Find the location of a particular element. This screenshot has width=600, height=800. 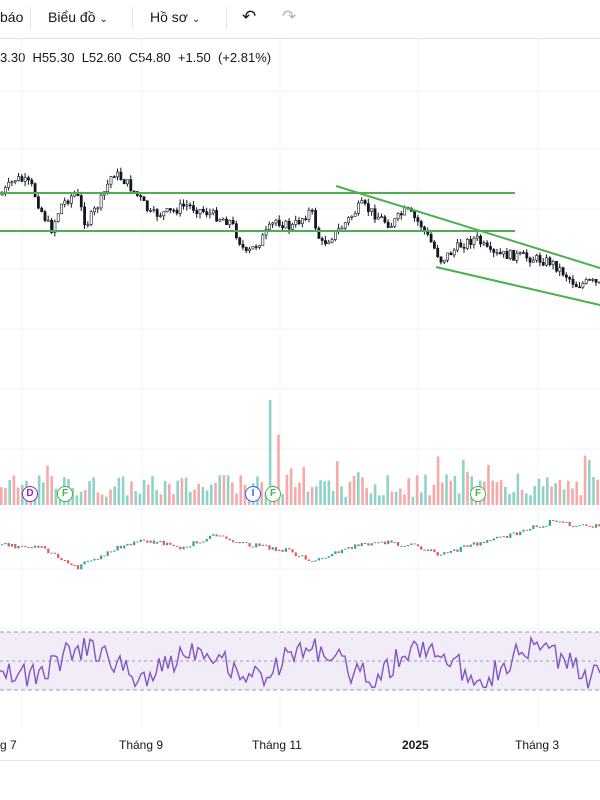

info-marker: I is located at coordinates (253, 494).